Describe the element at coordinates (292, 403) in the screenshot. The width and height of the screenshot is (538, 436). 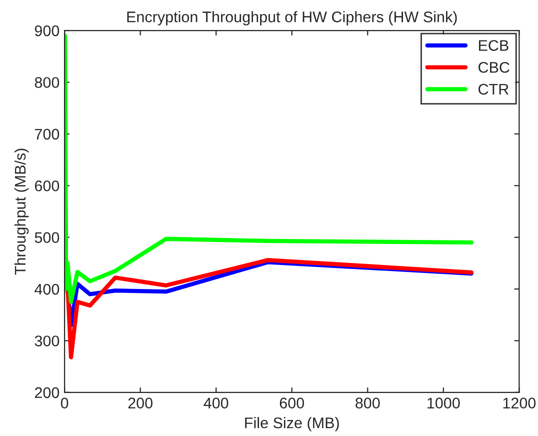
I see `x-tick-label: 600` at that location.